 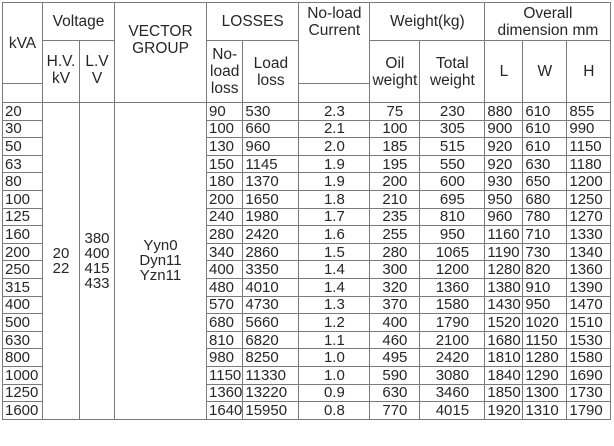 I want to click on vector-group-value: Dyn11, so click(x=160, y=261).